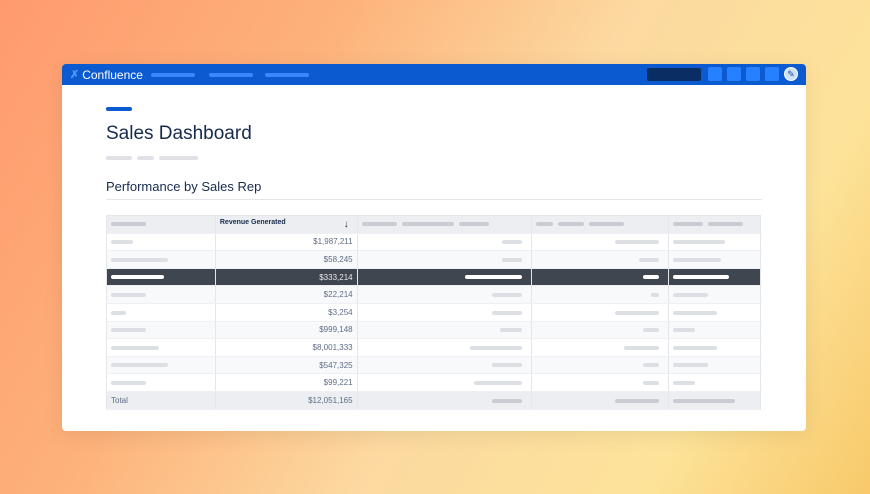 The image size is (870, 494). I want to click on column-label: Revenue Generated, so click(252, 222).